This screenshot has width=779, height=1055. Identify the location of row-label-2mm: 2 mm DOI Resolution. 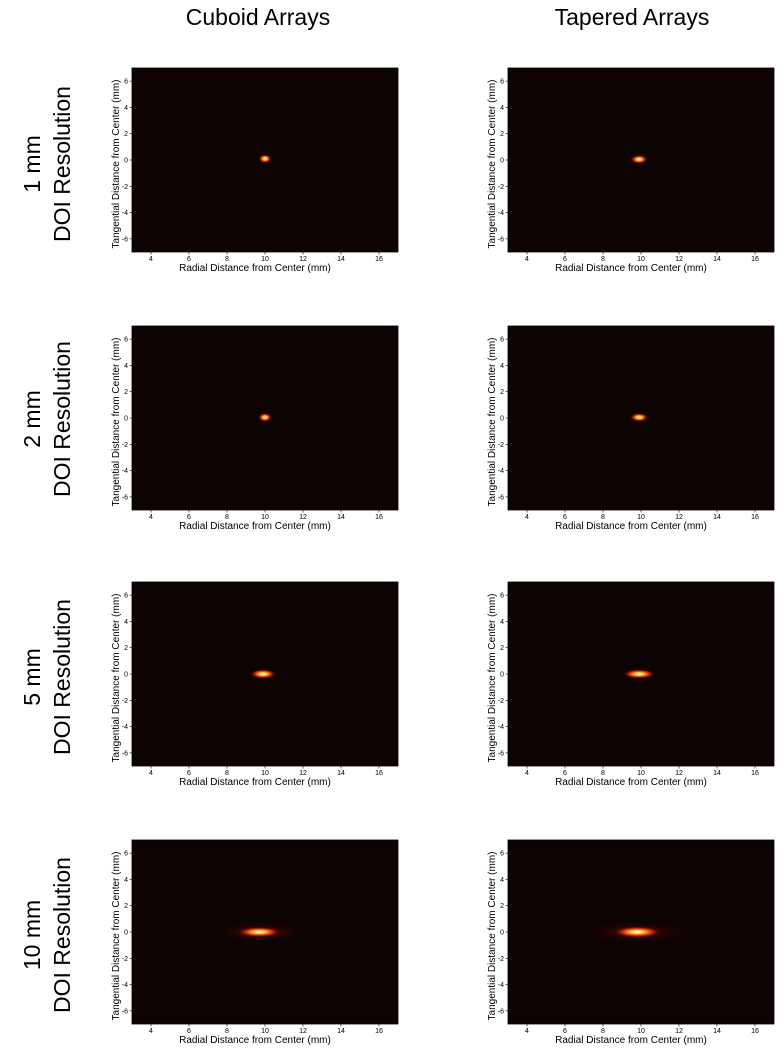
(47, 419).